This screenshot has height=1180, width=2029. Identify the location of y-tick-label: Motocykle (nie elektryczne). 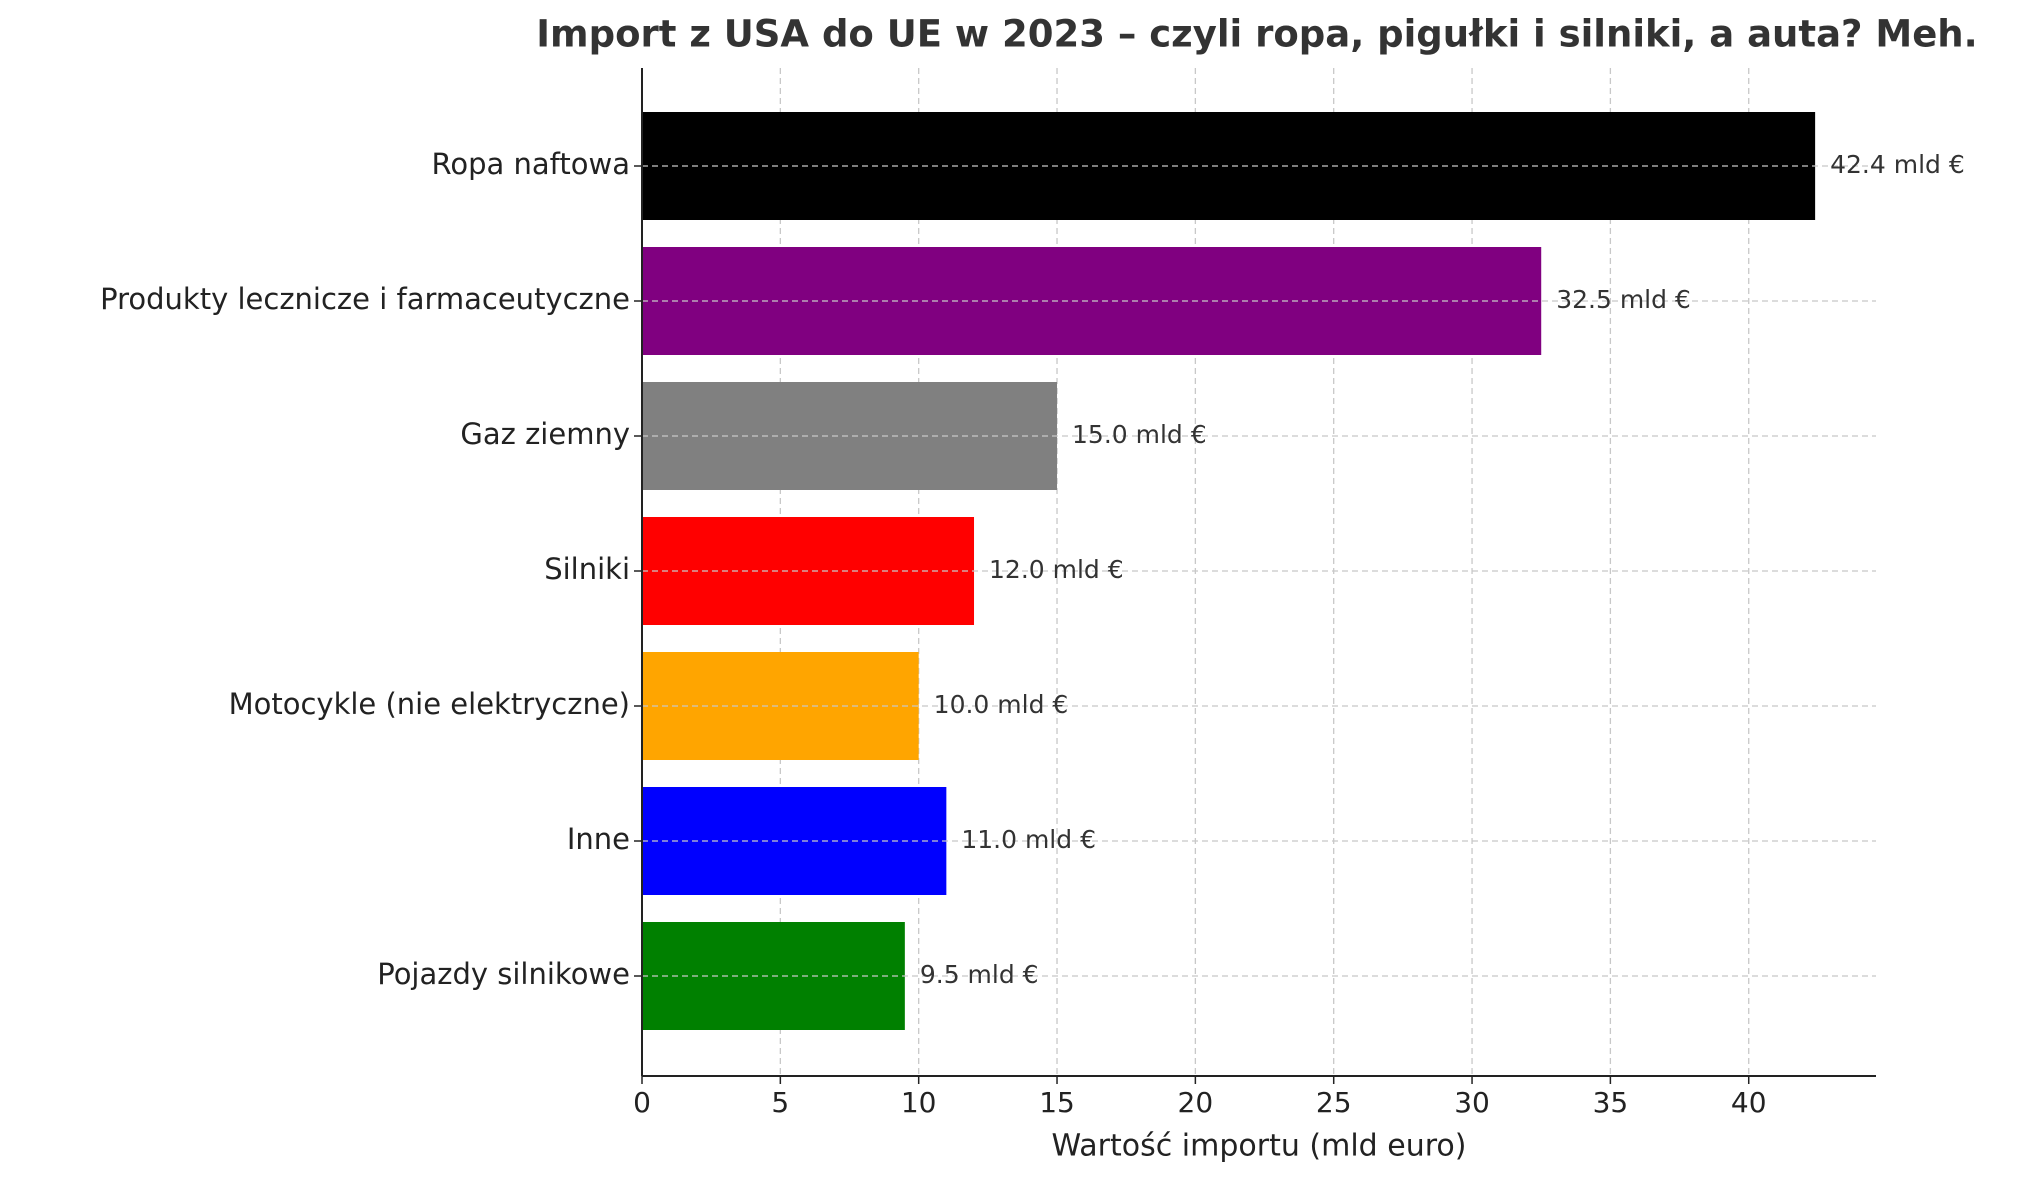
(429, 704).